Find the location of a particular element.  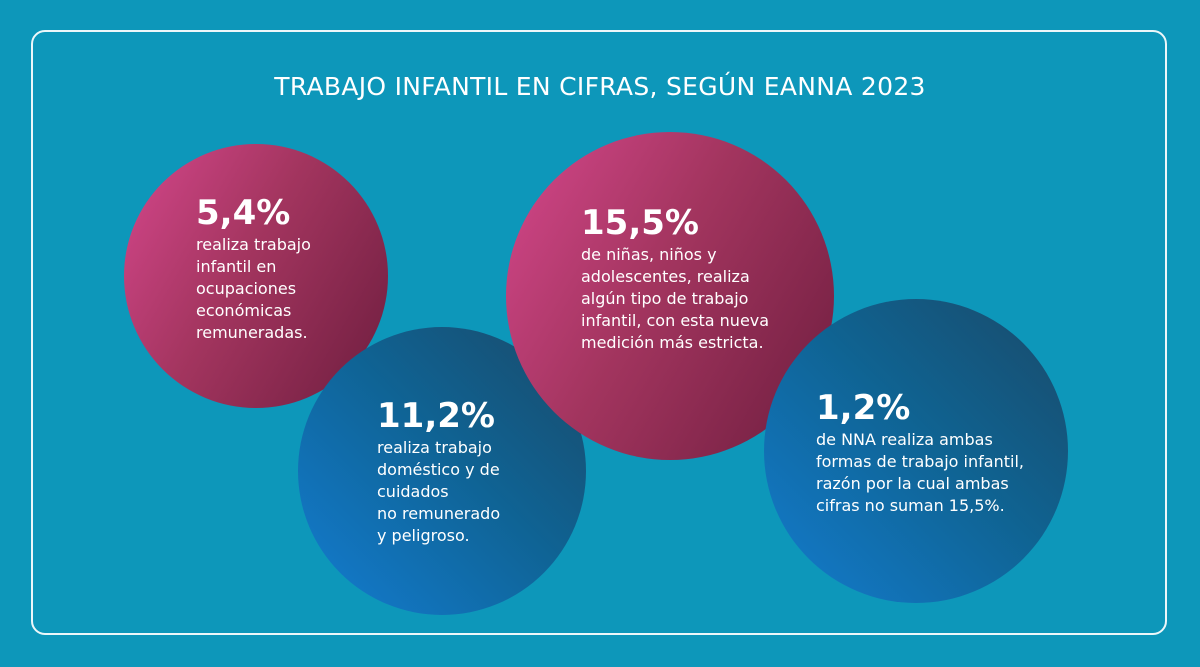

stat-value: 5,4% is located at coordinates (243, 213).